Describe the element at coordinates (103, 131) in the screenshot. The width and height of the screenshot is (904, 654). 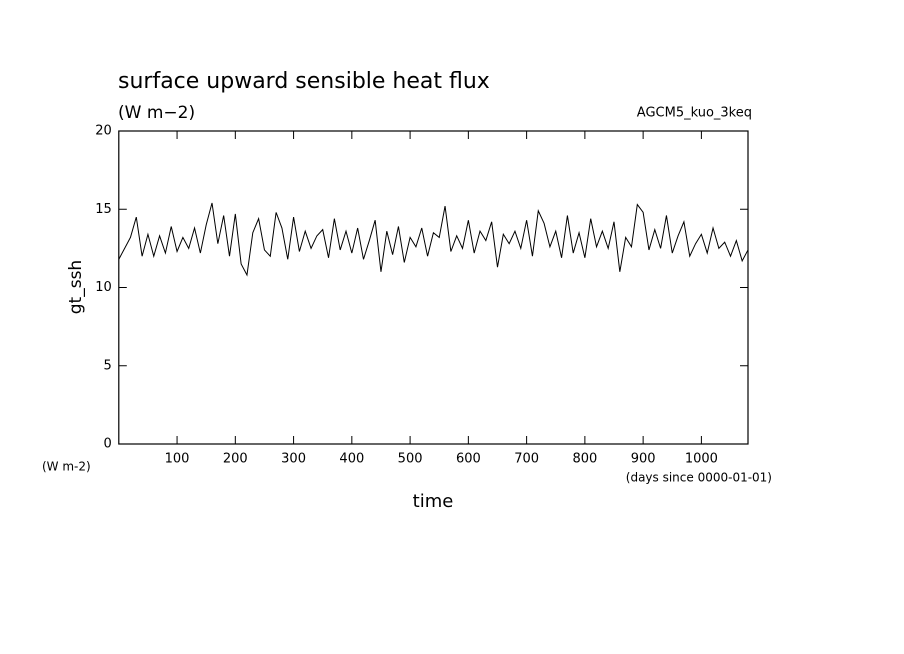
I see `y-tick-label: 20` at that location.